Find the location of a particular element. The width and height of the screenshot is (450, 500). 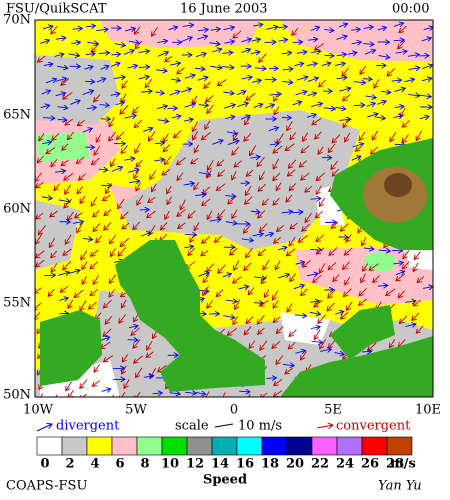

time: 00:00 is located at coordinates (410, 9).